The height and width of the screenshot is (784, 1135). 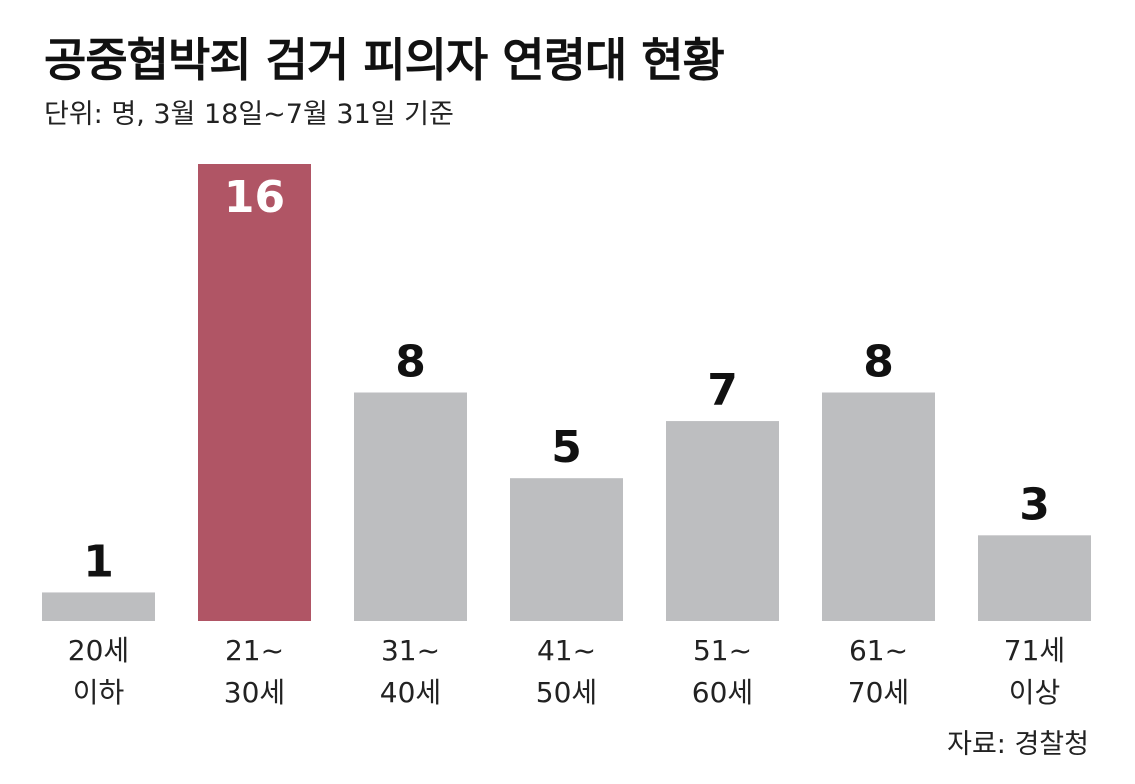 I want to click on category-label-5-line-1: 70세, so click(x=878, y=692).